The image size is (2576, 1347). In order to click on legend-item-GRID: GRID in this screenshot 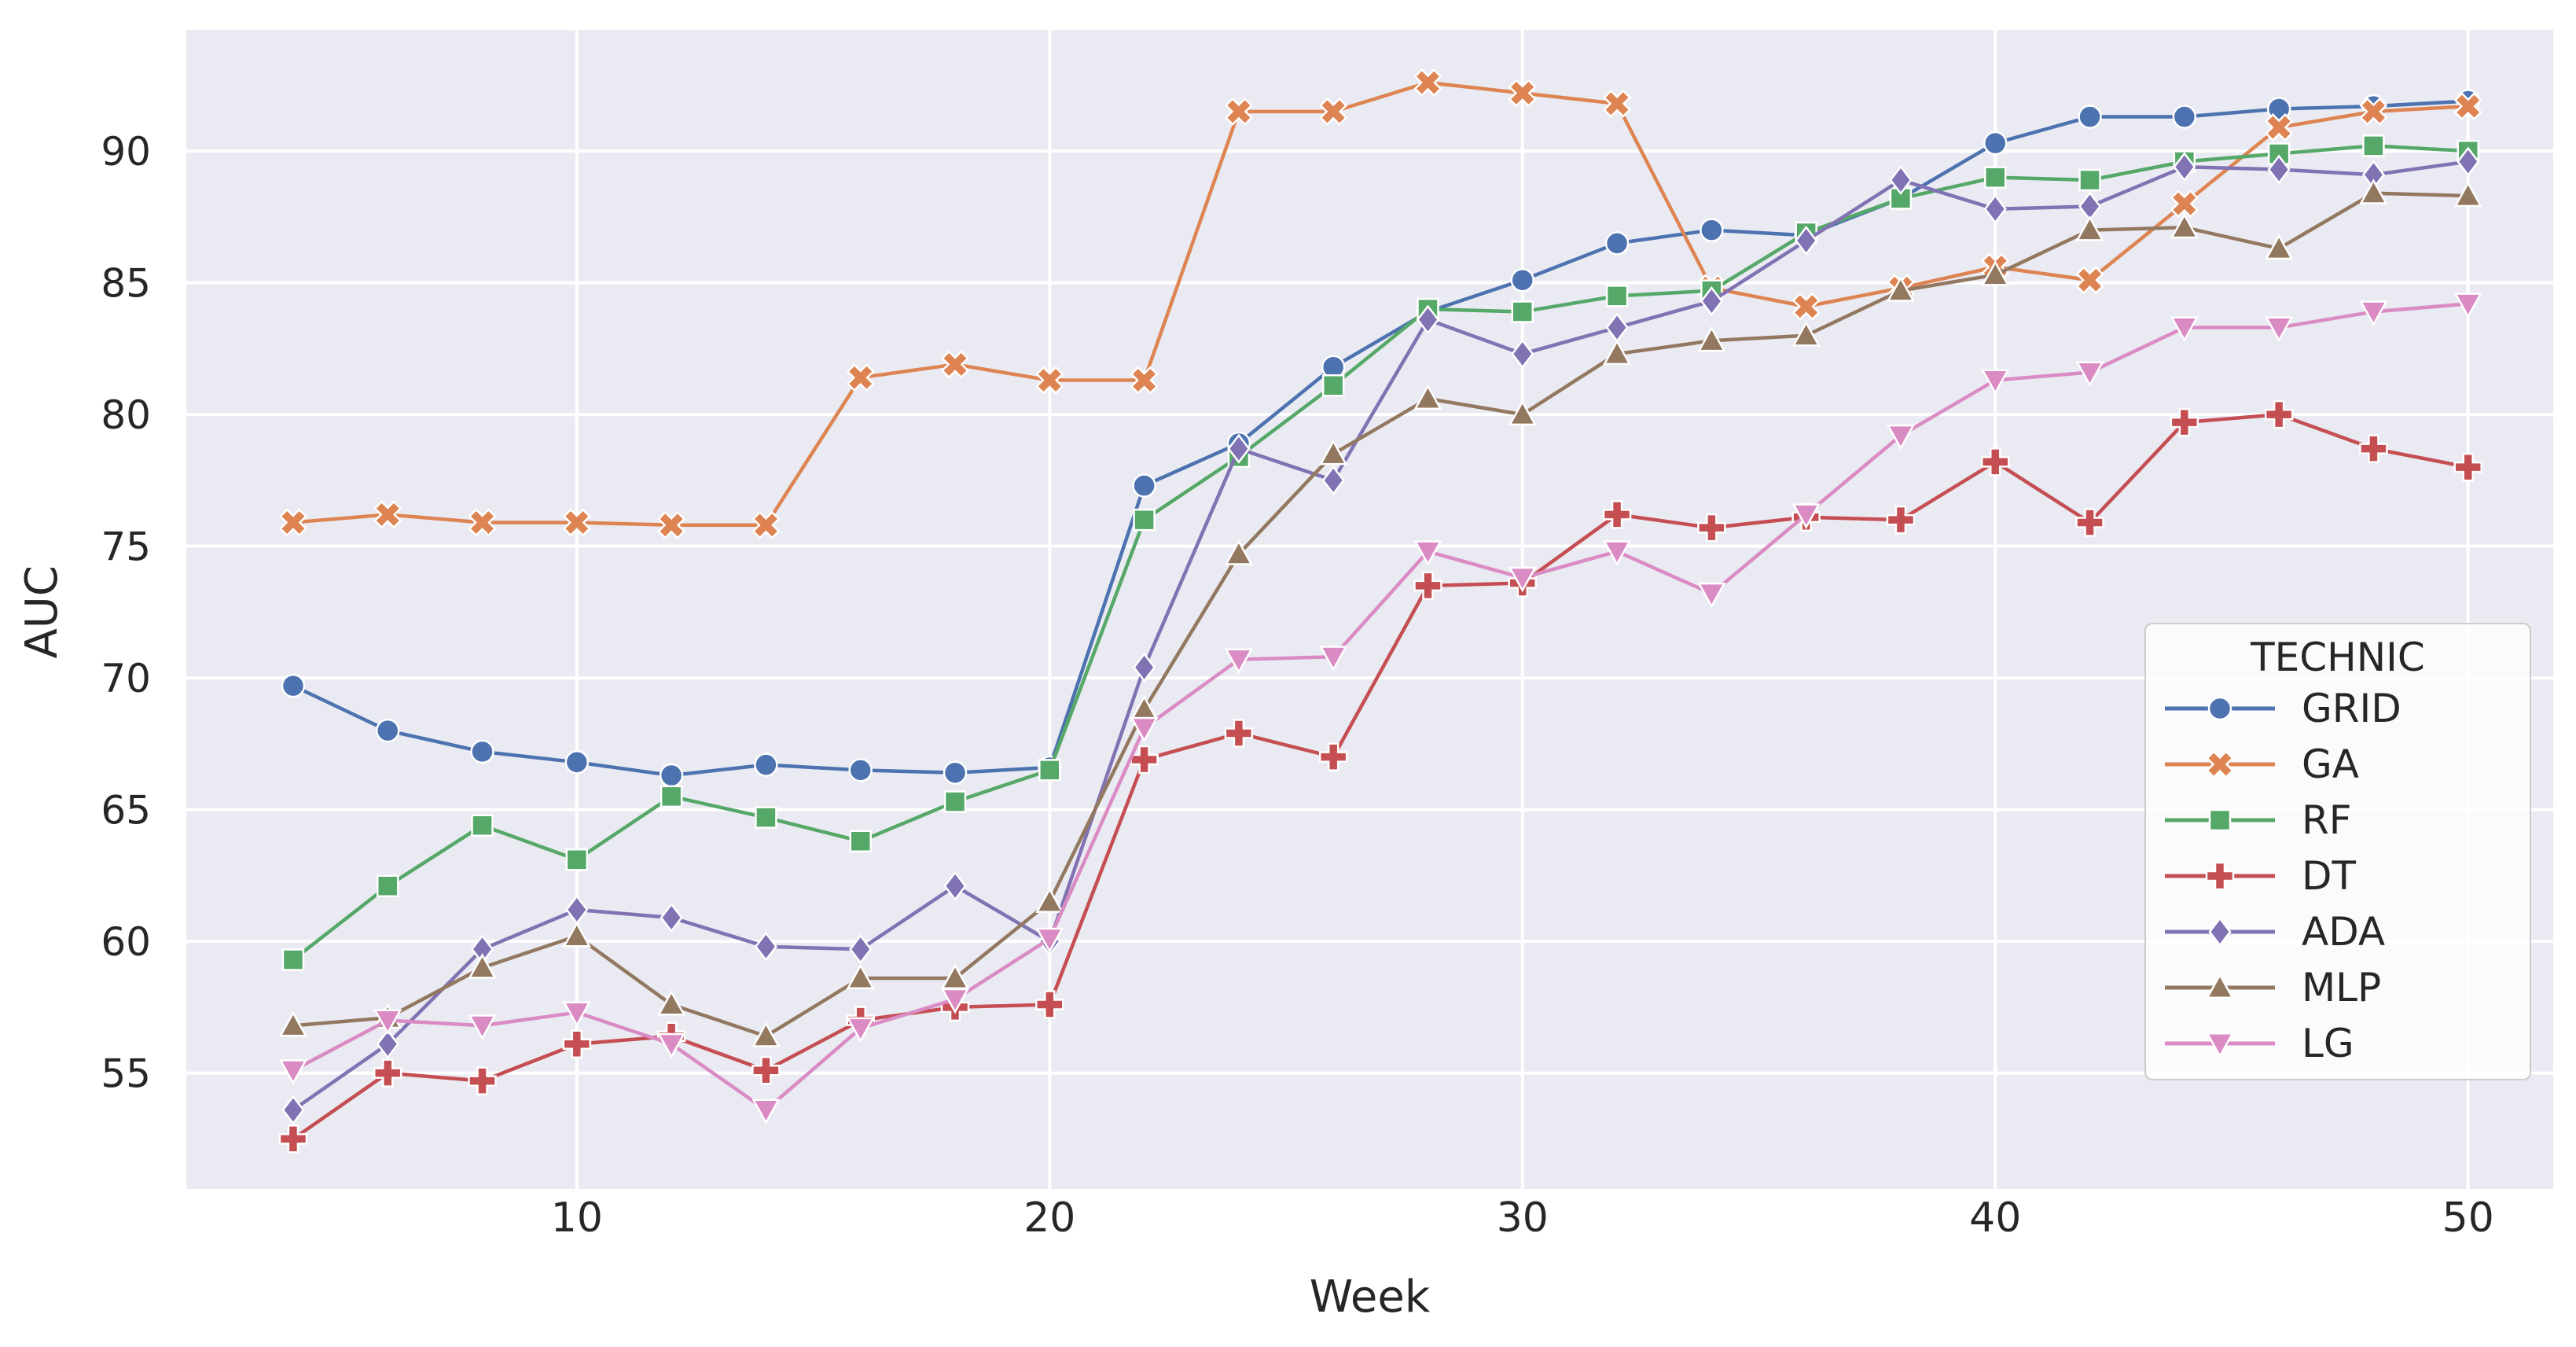, I will do `click(2337, 709)`.